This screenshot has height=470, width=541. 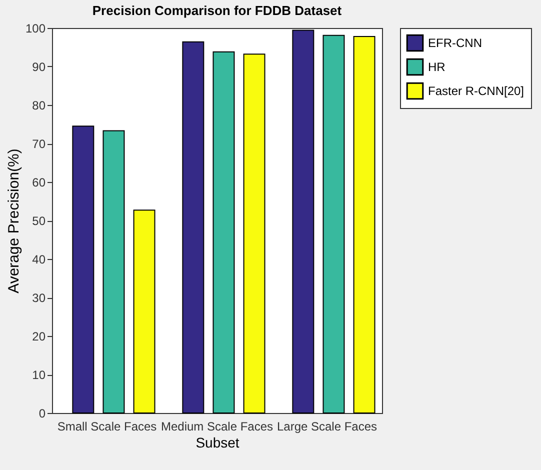 What do you see at coordinates (217, 10) in the screenshot?
I see `chart-title: Precision Comparison for FDDB Dataset` at bounding box center [217, 10].